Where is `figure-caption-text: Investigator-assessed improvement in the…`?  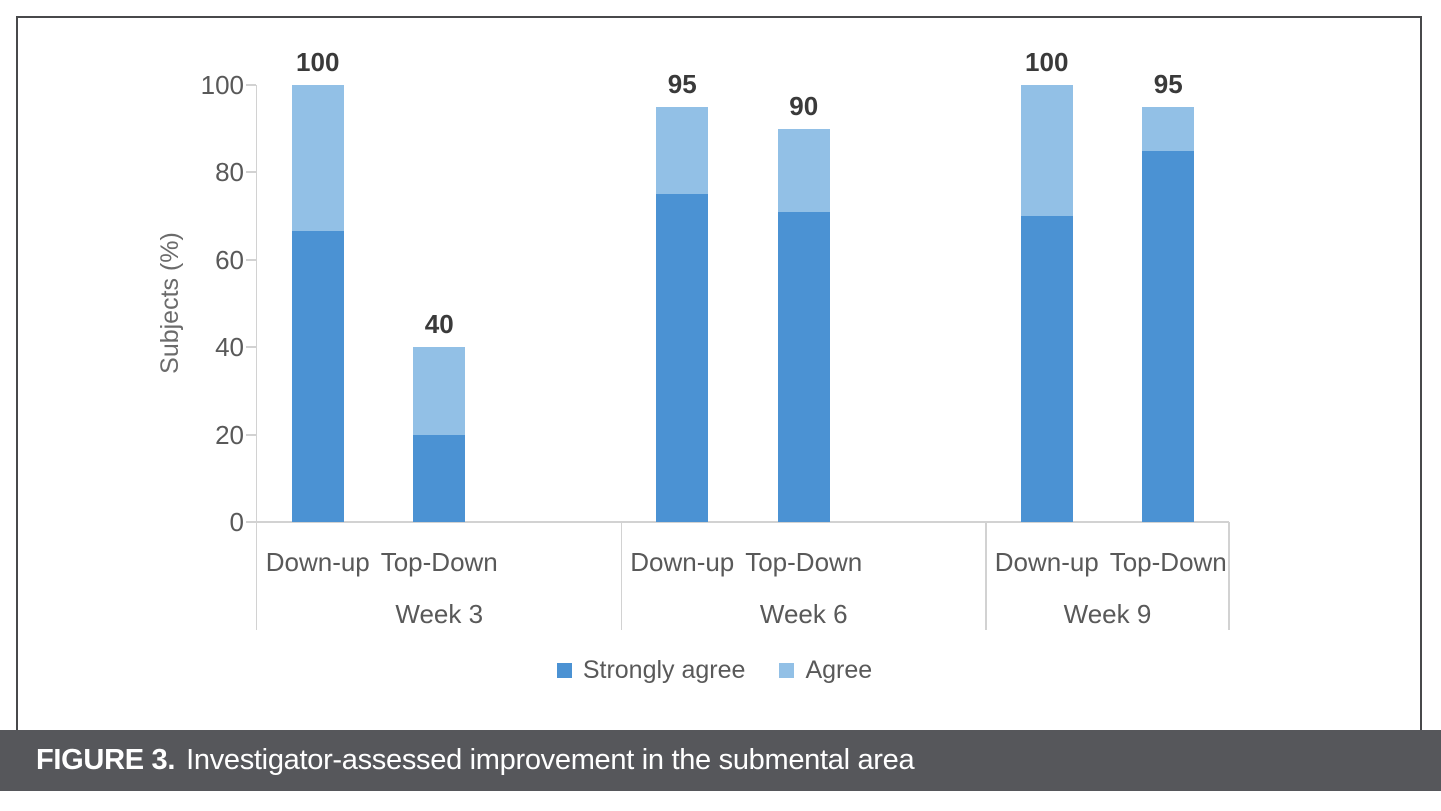
figure-caption-text: Investigator-assessed improvement in the… is located at coordinates (550, 760).